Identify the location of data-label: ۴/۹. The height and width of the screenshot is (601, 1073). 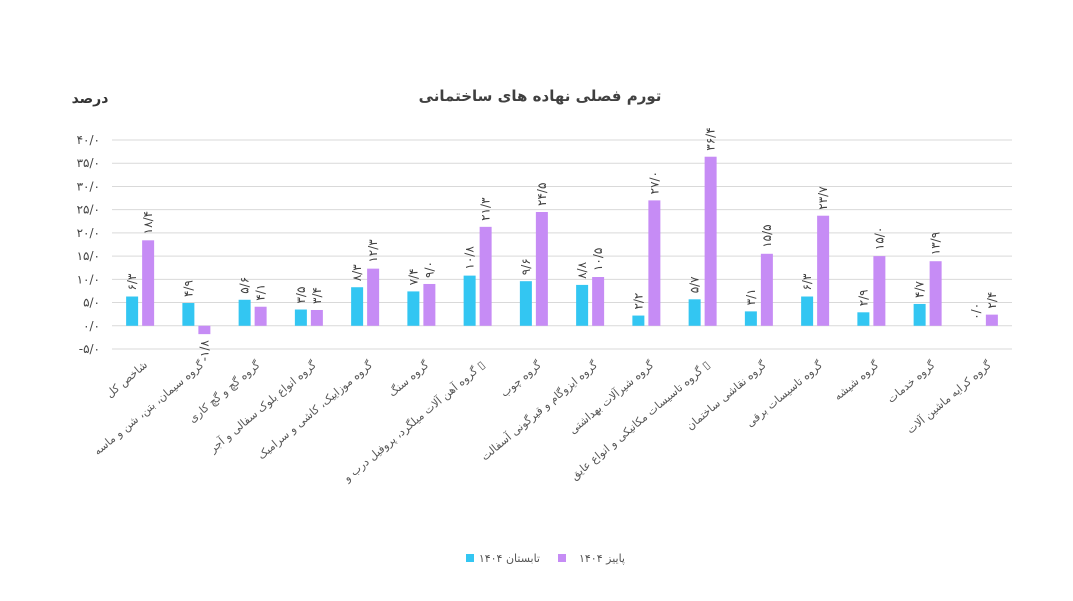
(188, 288).